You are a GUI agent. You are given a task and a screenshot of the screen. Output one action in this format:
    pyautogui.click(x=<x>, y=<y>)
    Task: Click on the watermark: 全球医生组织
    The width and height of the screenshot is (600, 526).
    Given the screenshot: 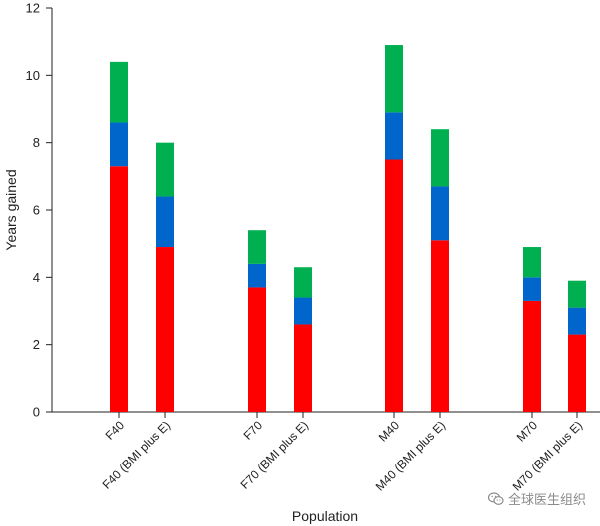 What is the action you would take?
    pyautogui.click(x=536, y=498)
    